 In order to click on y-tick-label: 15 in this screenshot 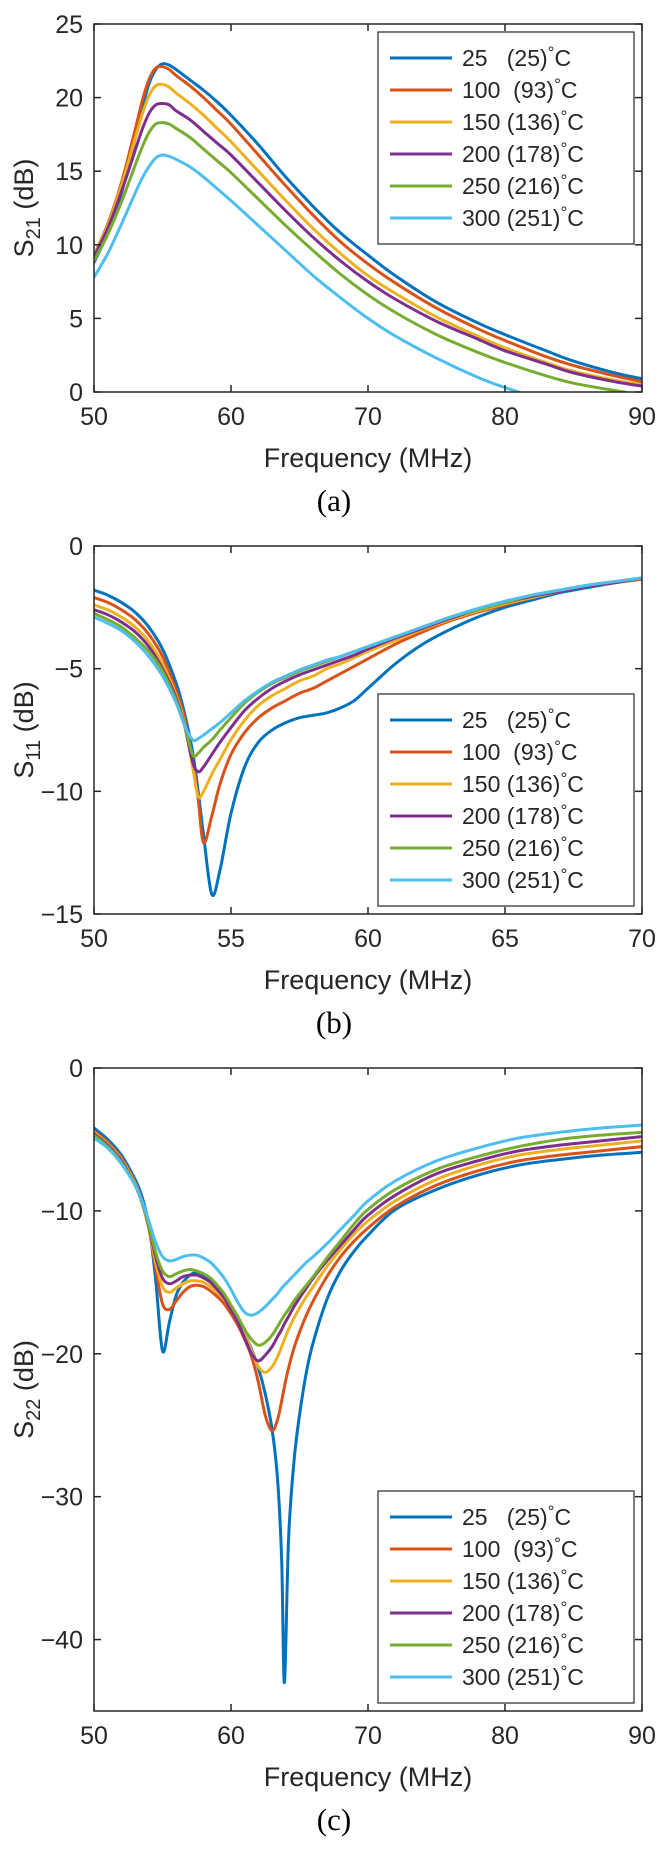, I will do `click(69, 172)`.